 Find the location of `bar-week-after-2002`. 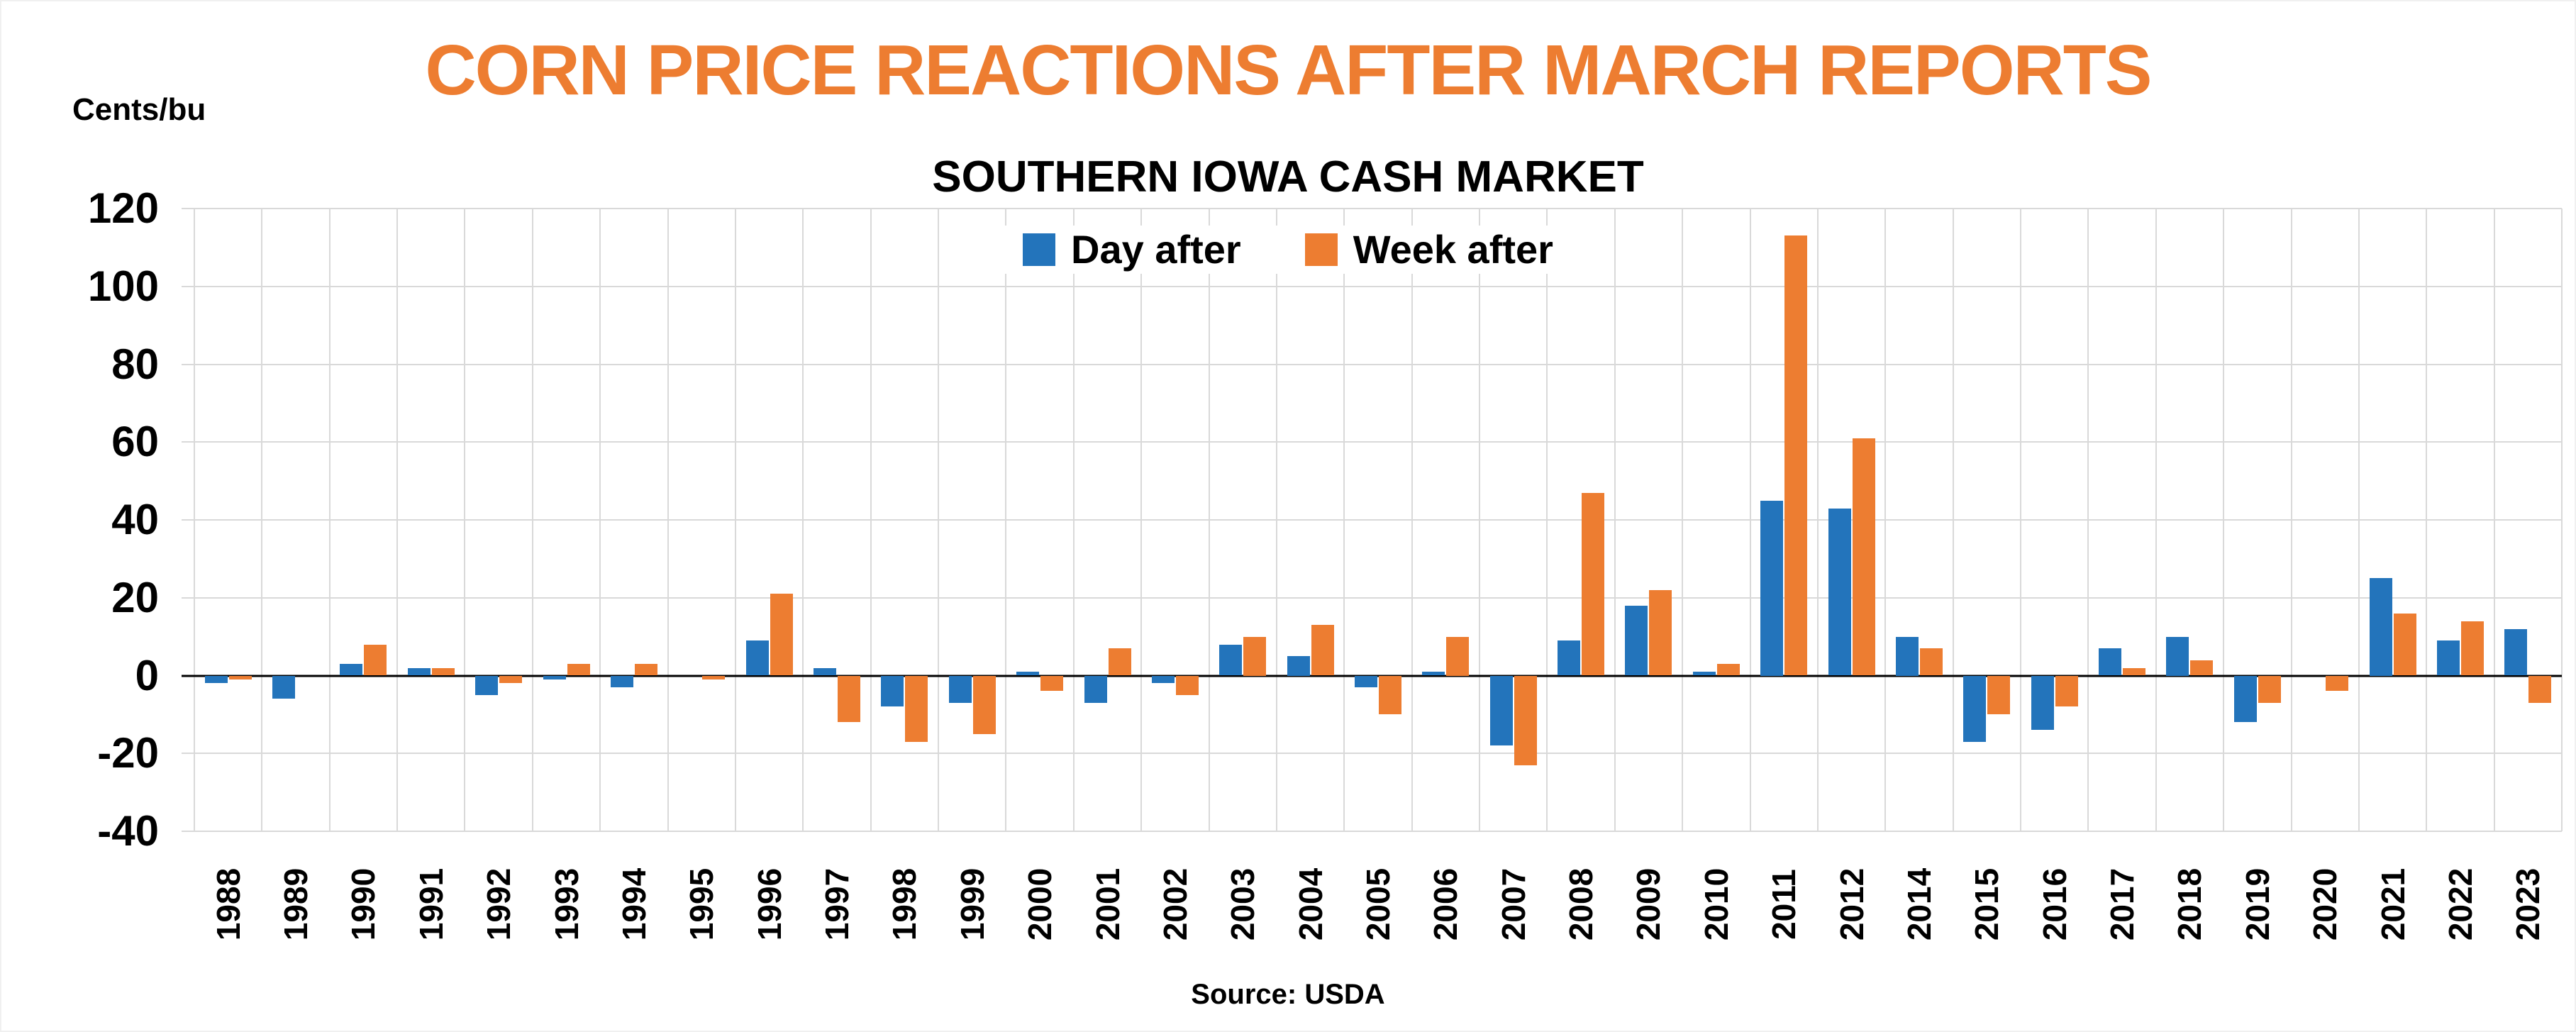

bar-week-after-2002 is located at coordinates (1187, 685).